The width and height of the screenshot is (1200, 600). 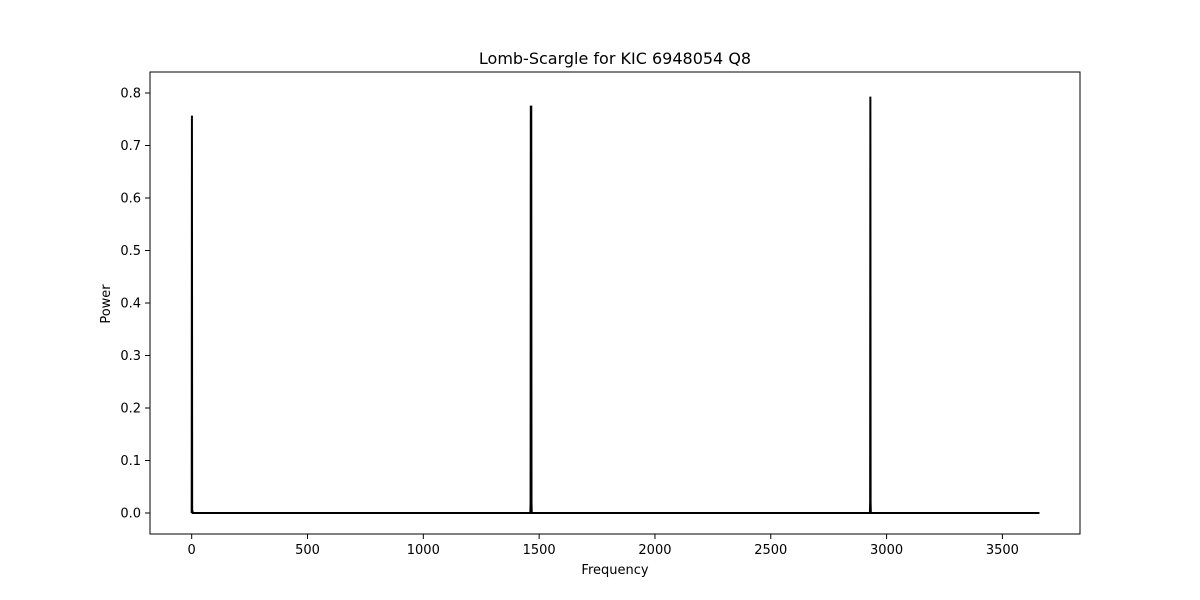 I want to click on x-tick-label: 1000, so click(x=423, y=550).